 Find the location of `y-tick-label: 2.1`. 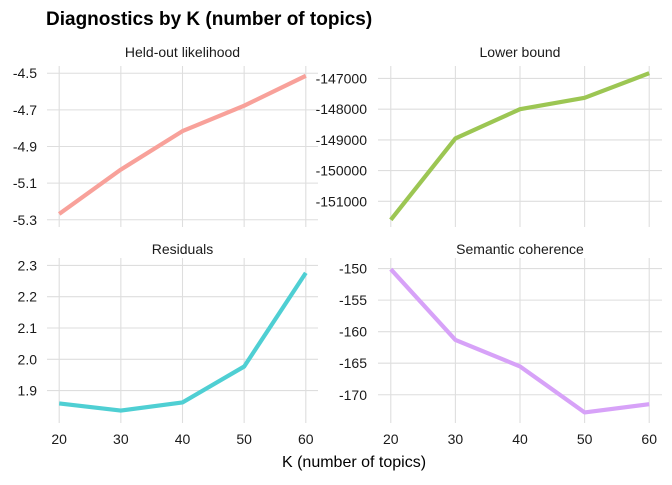

y-tick-label: 2.1 is located at coordinates (28, 328).